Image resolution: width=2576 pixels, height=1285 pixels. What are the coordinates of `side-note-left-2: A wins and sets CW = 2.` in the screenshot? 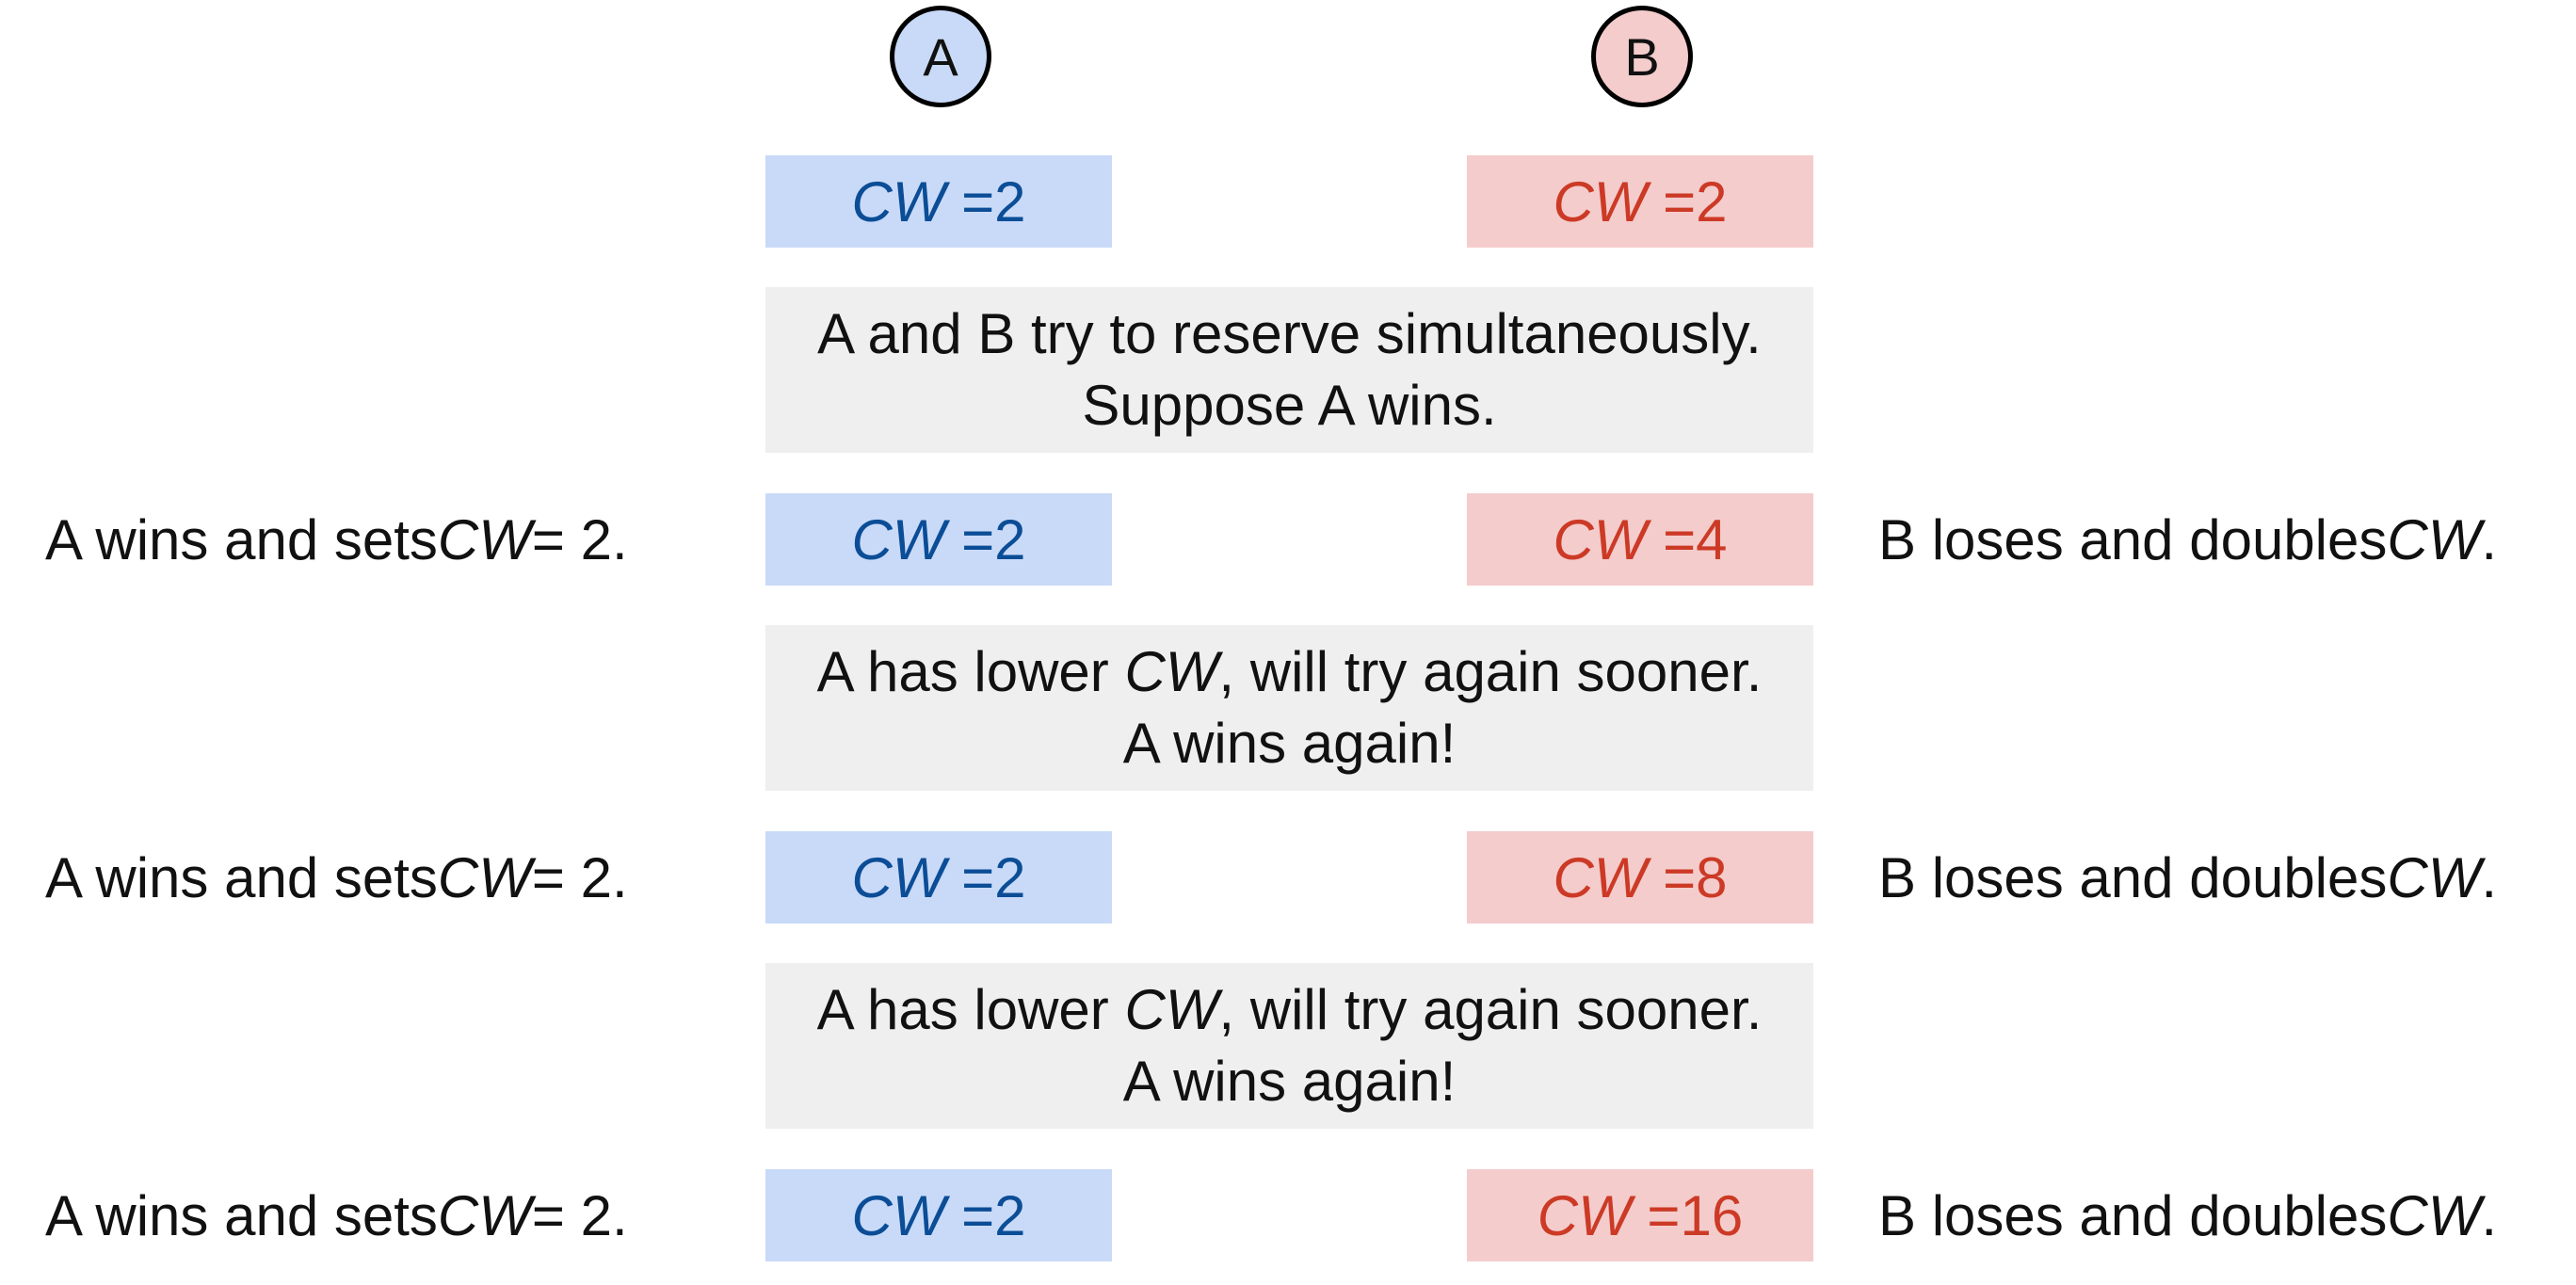 It's located at (336, 877).